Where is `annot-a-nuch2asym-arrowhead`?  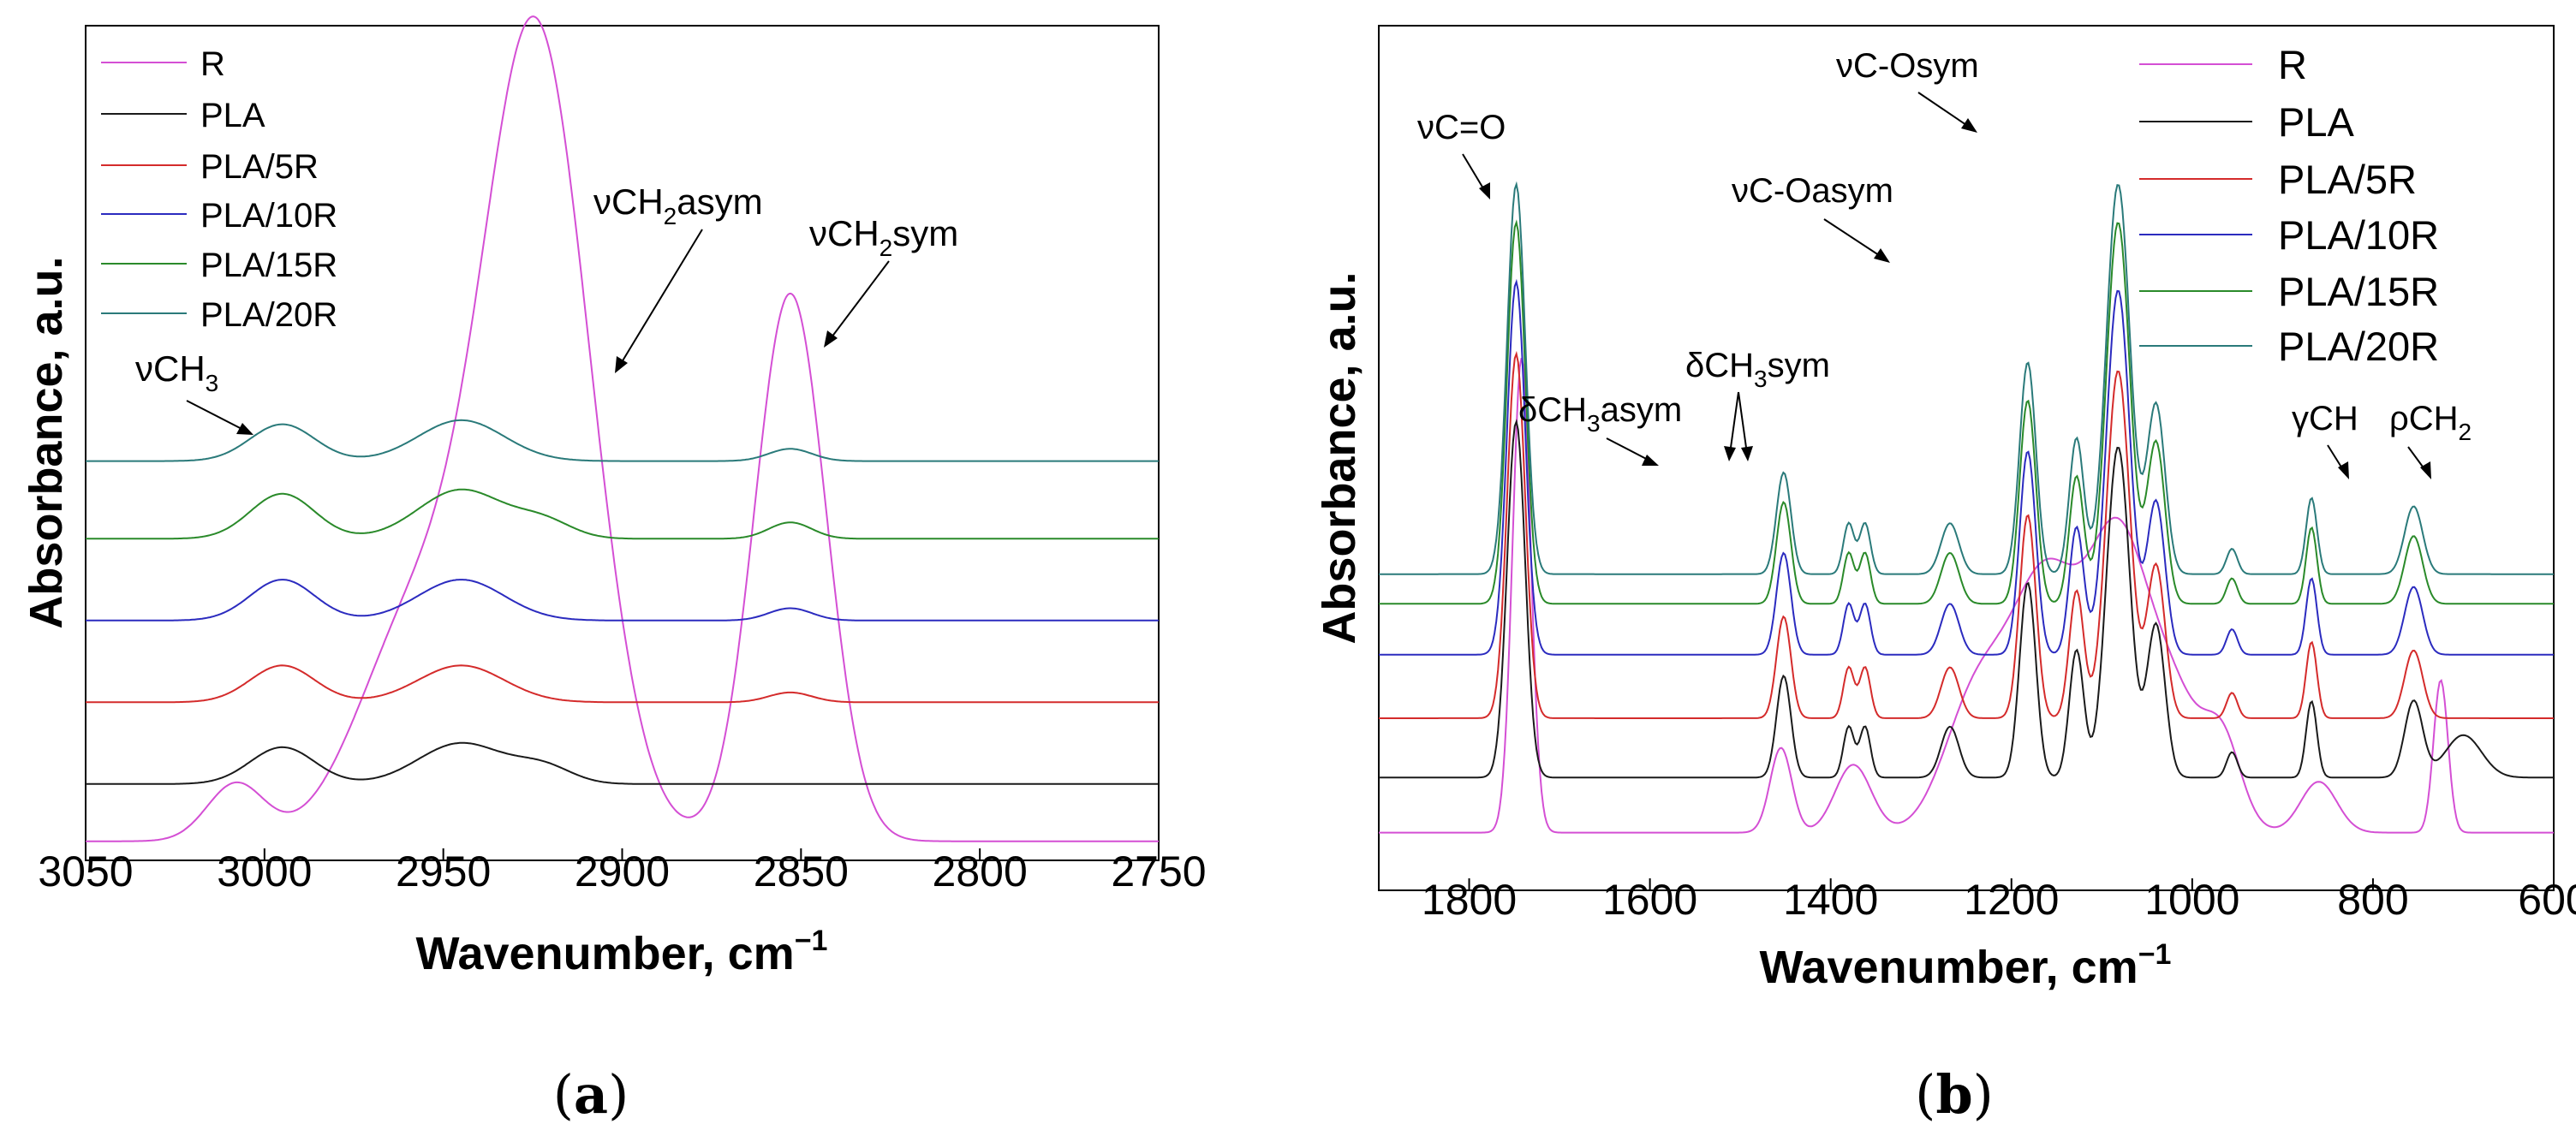
annot-a-nuch2asym-arrowhead is located at coordinates (621, 364).